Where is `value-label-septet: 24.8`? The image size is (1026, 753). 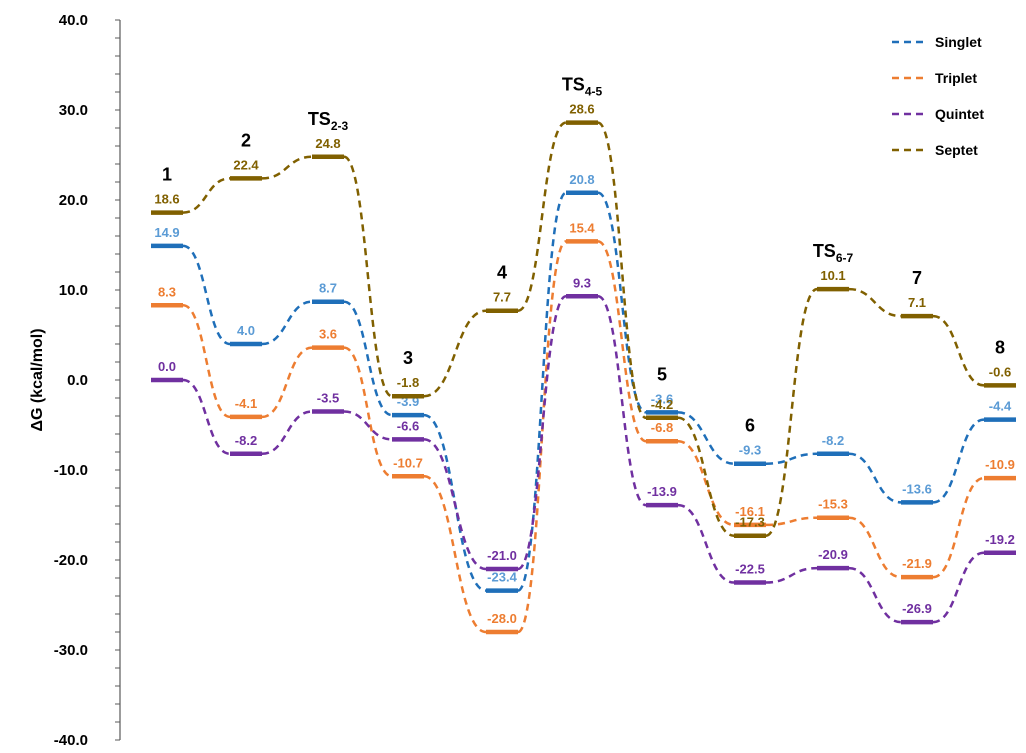
value-label-septet: 24.8 is located at coordinates (327, 143).